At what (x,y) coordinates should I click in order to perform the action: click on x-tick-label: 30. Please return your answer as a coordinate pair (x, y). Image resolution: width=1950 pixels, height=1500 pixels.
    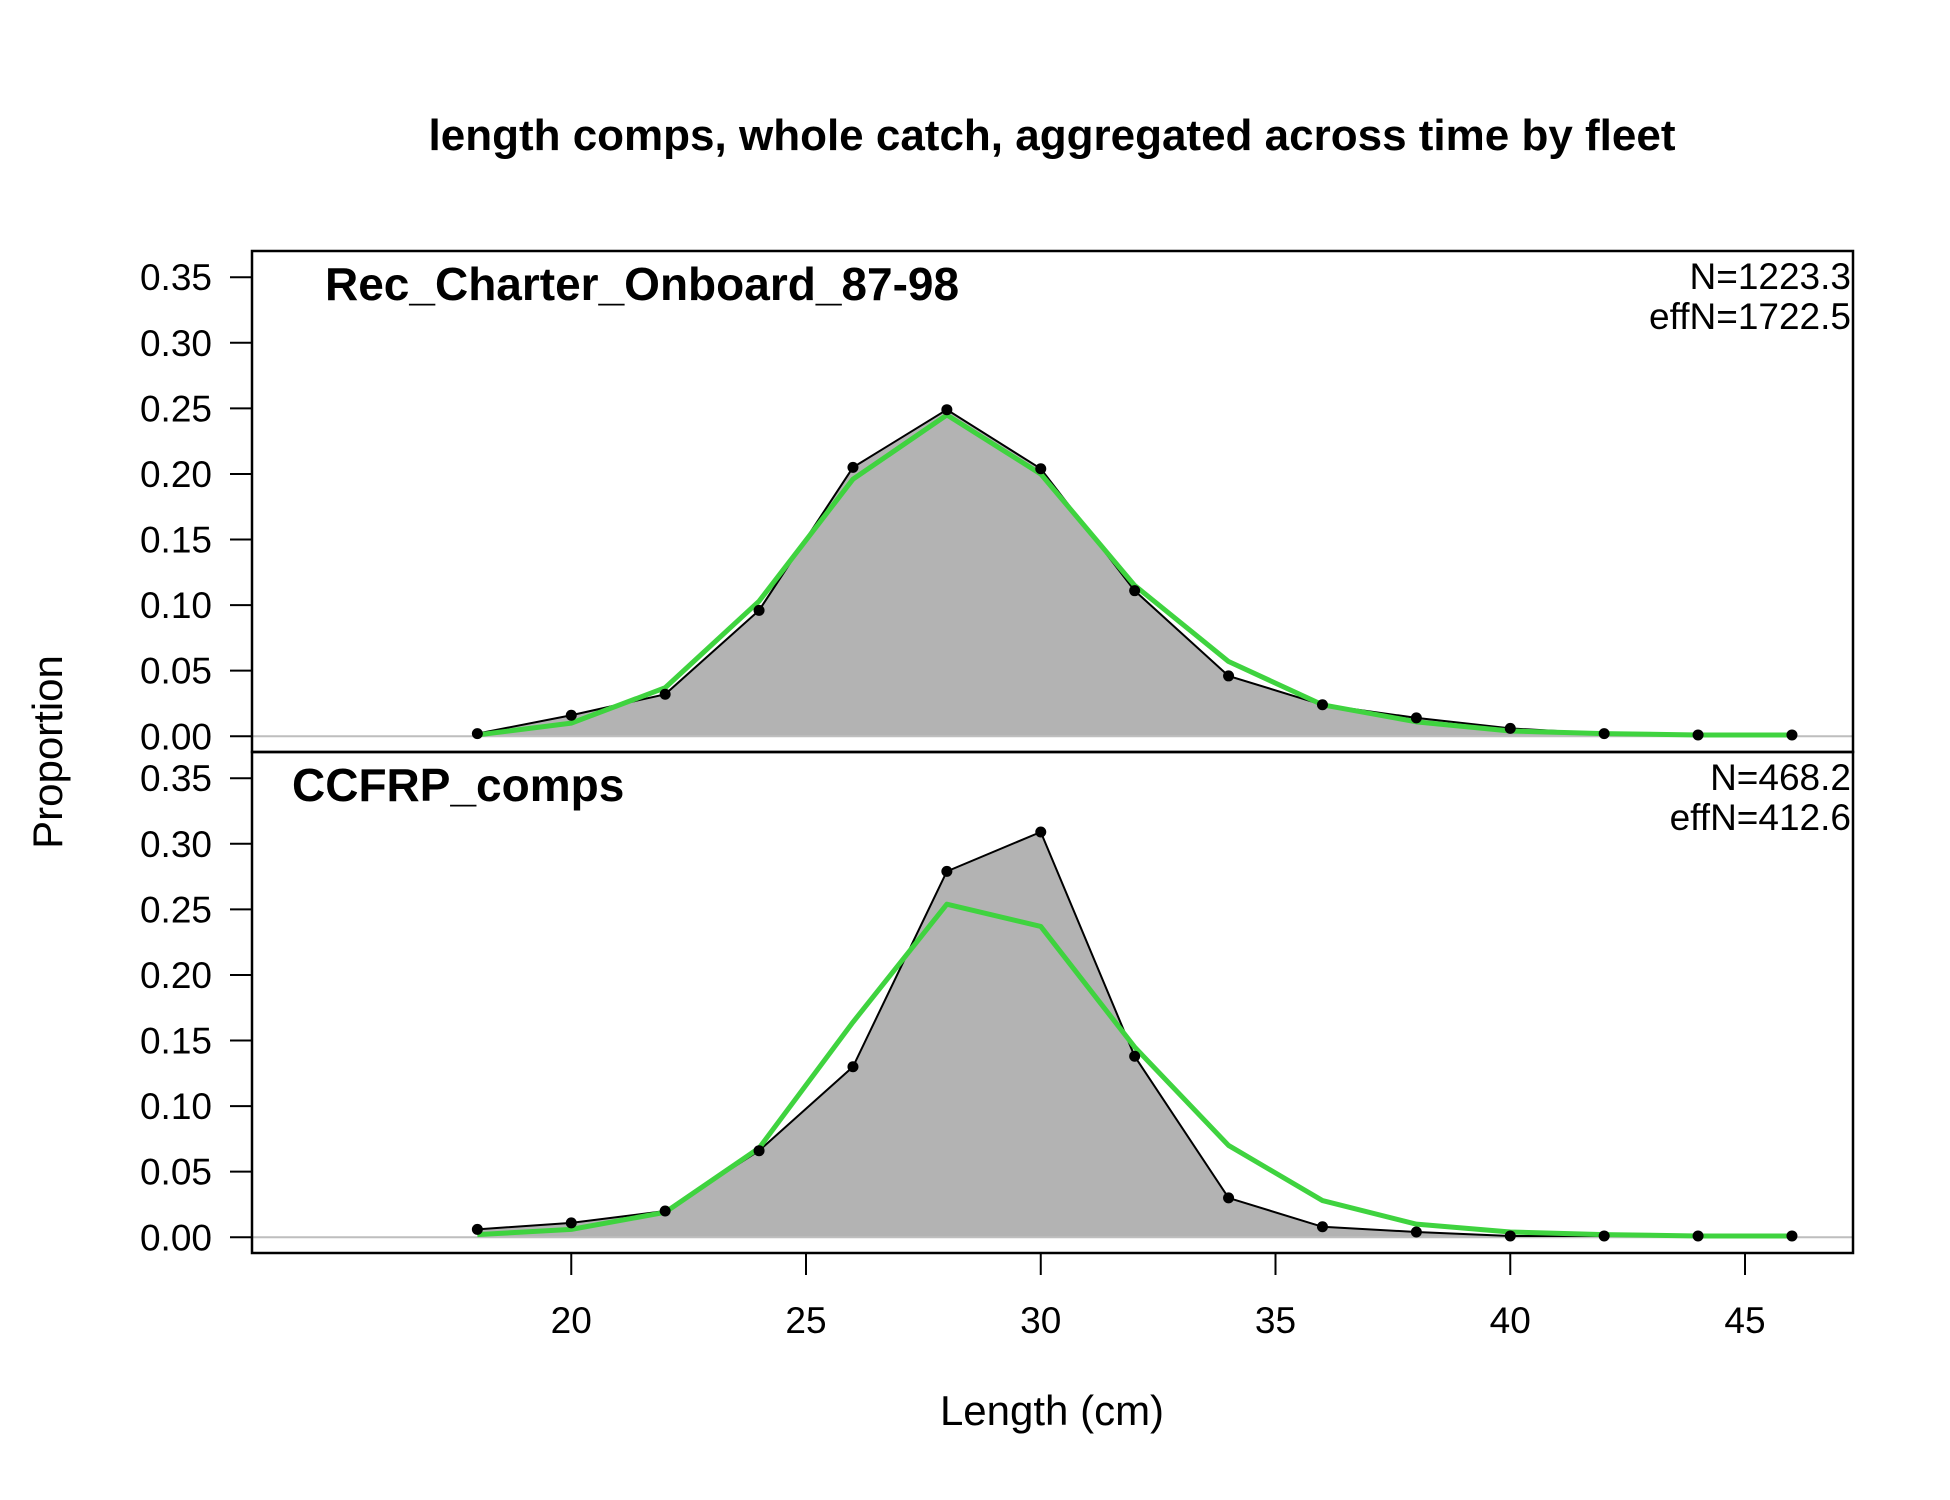
    Looking at the image, I should click on (1040, 1320).